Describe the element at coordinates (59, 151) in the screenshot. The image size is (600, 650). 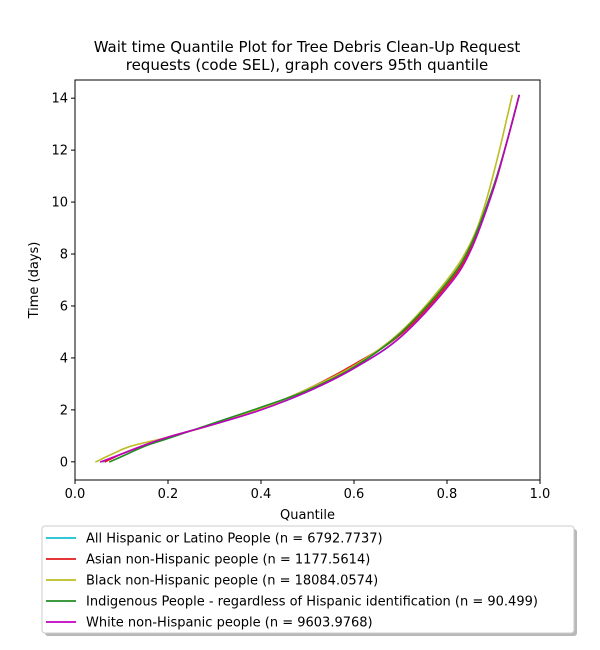
I see `y-tick-label: 12` at that location.